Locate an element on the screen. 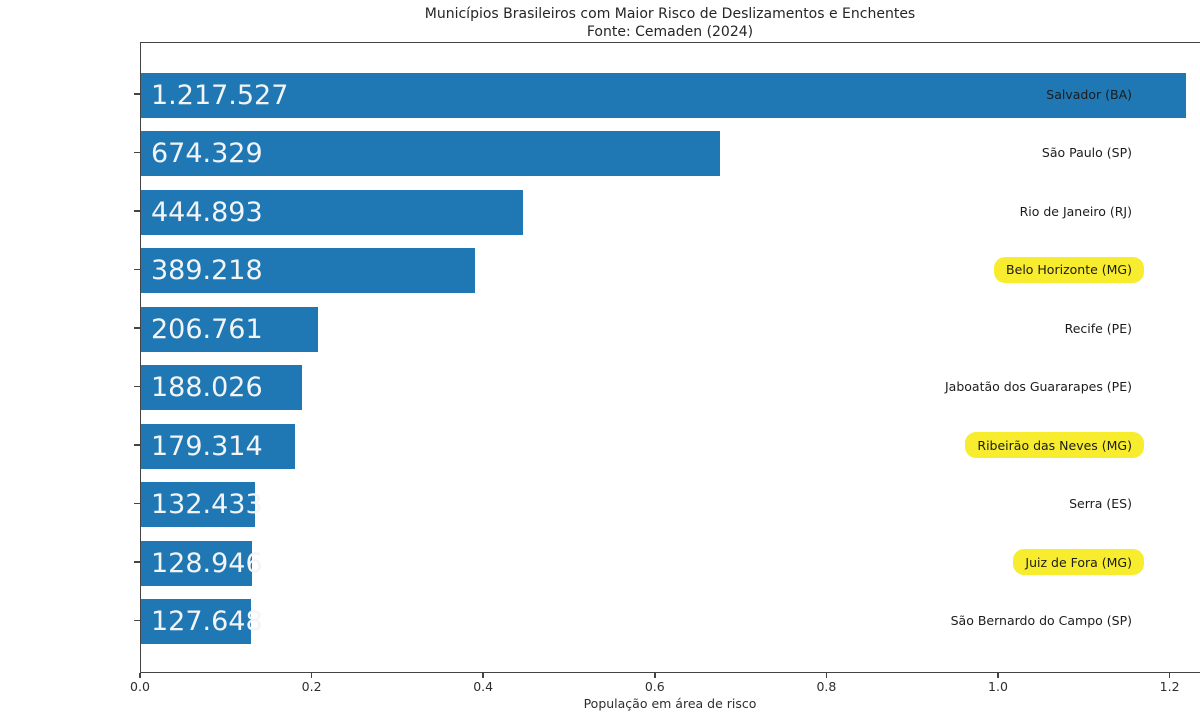 This screenshot has width=1200, height=720. bar: 179.314 is located at coordinates (218, 446).